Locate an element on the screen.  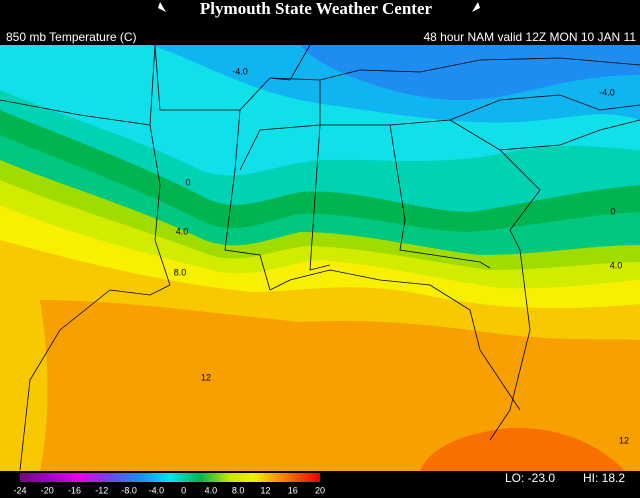
title: Plymouth State Weather Center is located at coordinates (316, 9).